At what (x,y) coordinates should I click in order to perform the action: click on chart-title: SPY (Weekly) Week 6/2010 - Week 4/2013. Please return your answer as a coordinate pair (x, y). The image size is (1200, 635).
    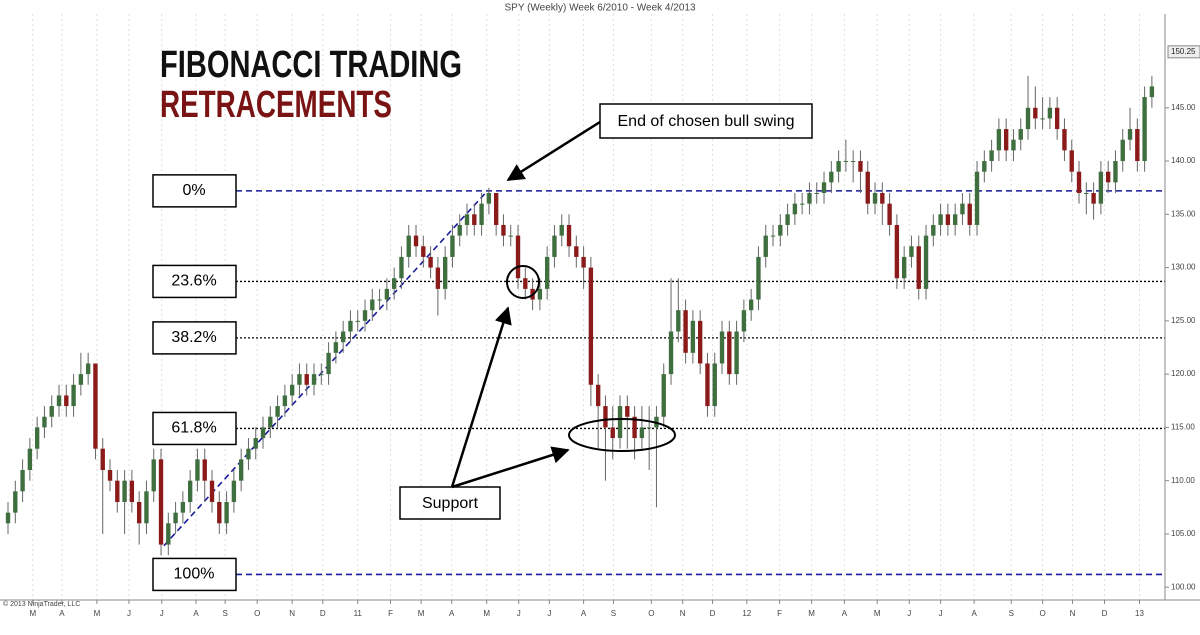
    Looking at the image, I should click on (599, 8).